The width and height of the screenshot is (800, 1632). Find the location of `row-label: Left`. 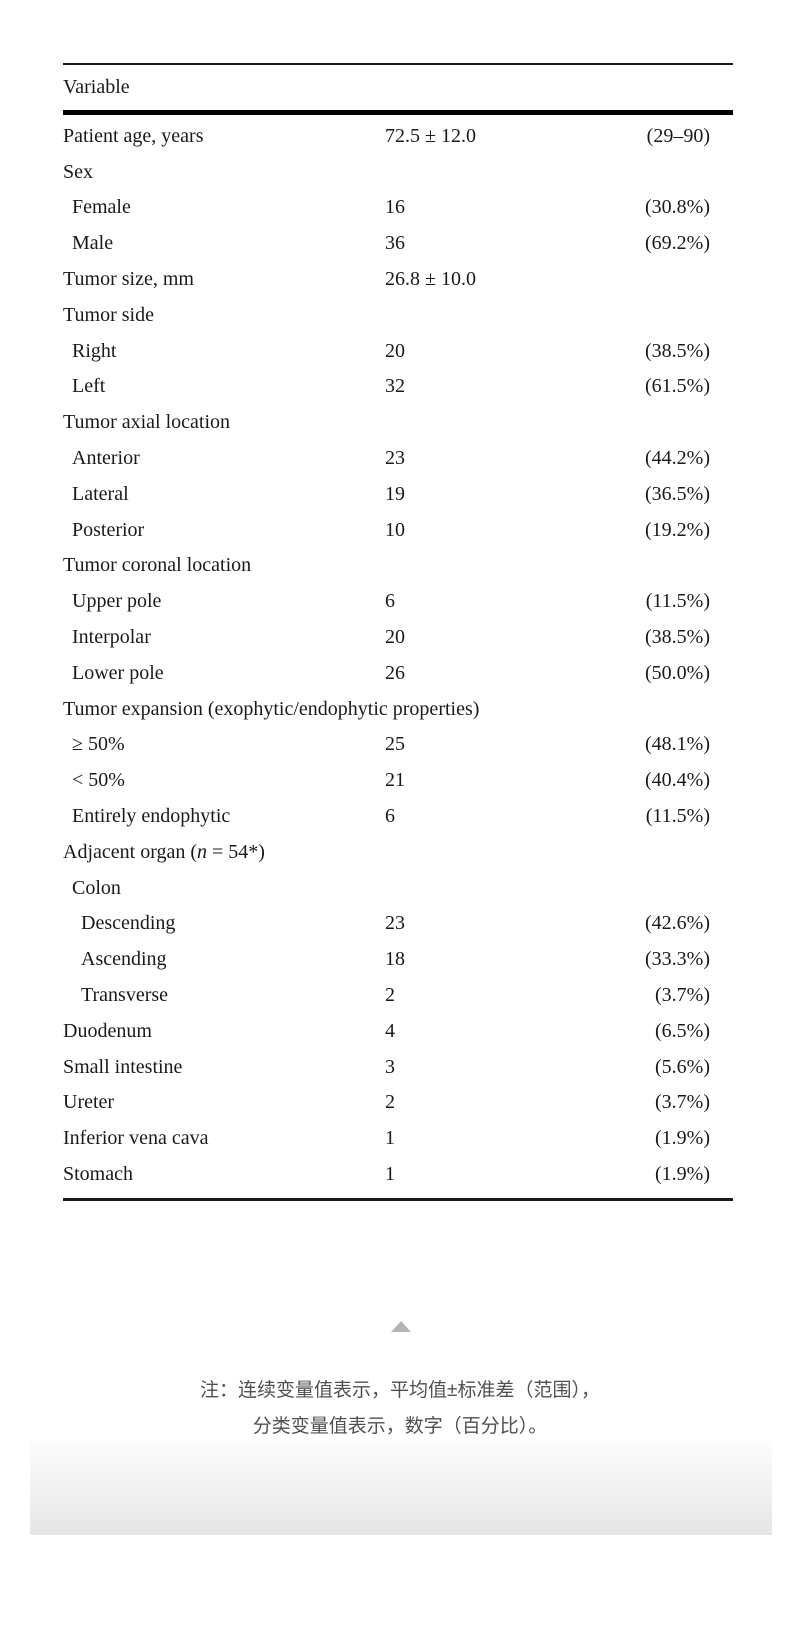

row-label: Left is located at coordinates (89, 386).